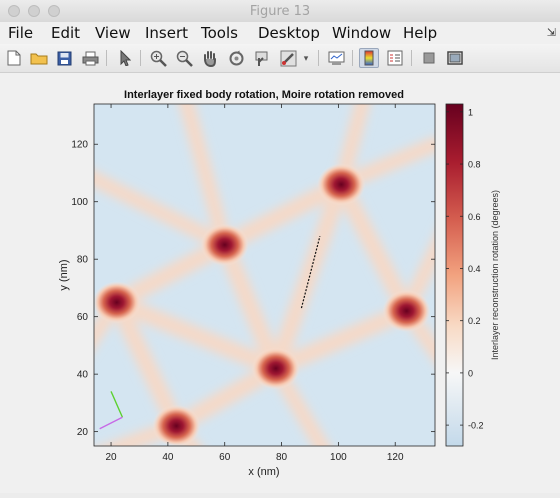 The image size is (560, 498). Describe the element at coordinates (21, 33) in the screenshot. I see `menu-file: File` at that location.